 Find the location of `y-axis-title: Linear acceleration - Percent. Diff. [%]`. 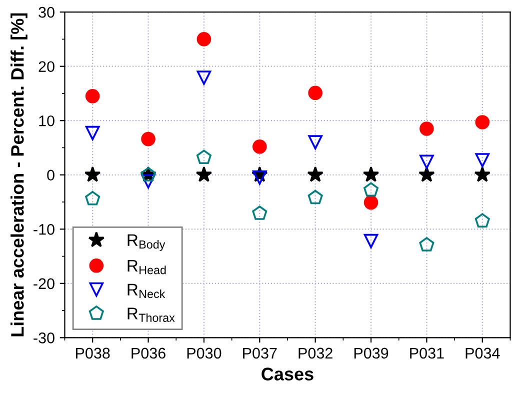

y-axis-title: Linear acceleration - Percent. Diff. [%] is located at coordinates (19, 174).